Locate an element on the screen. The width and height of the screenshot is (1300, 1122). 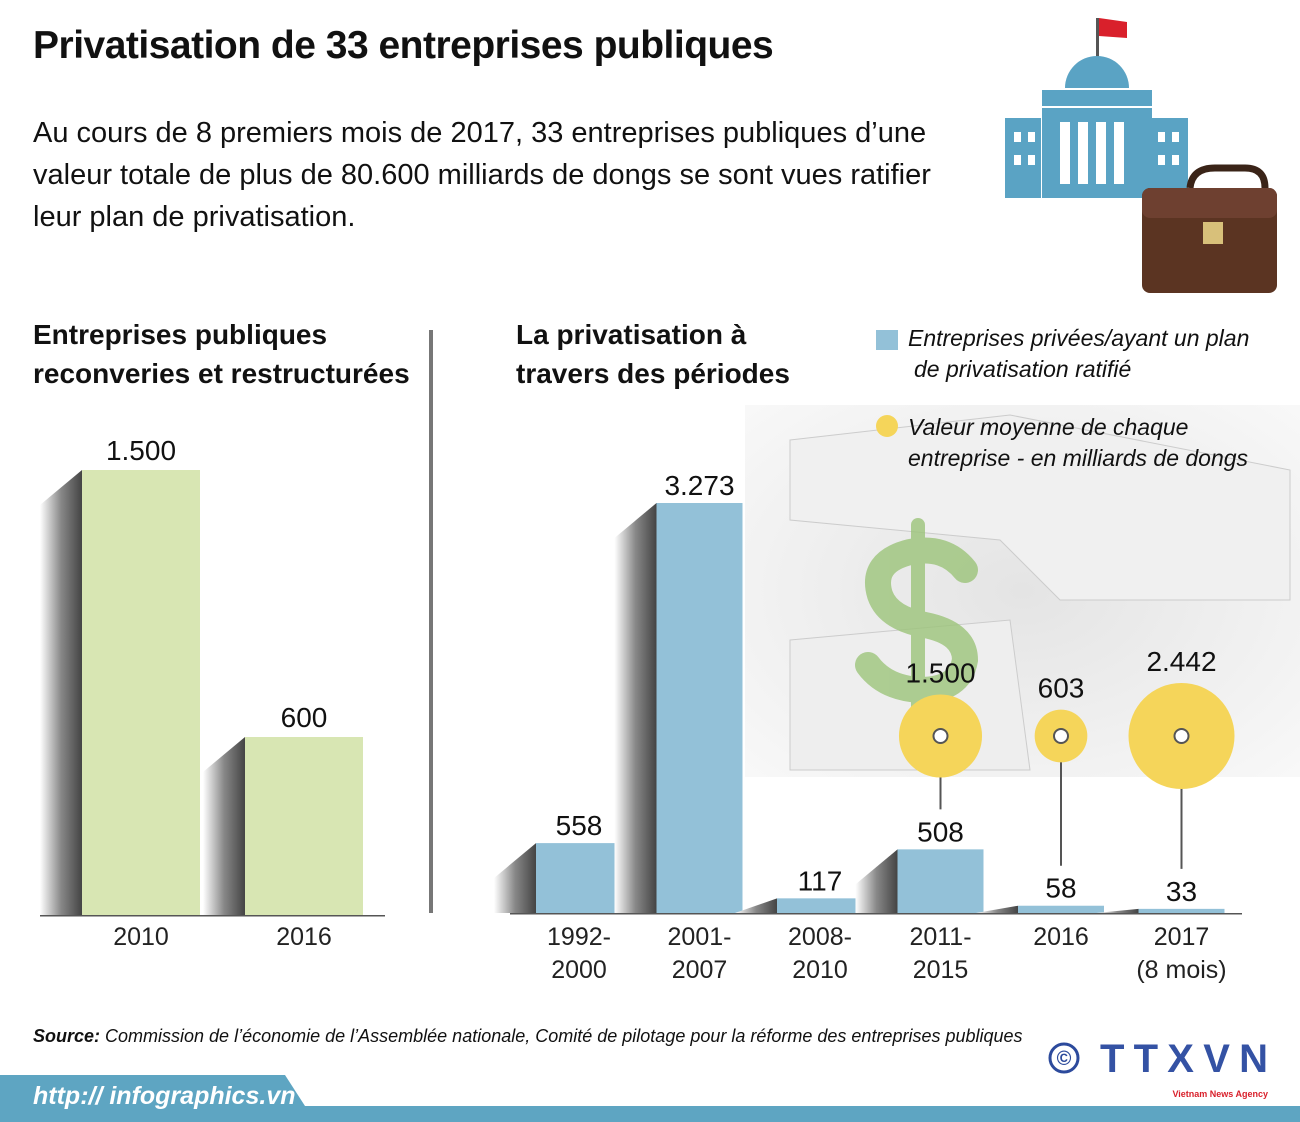
legend-swatch-bubble is located at coordinates (887, 426).